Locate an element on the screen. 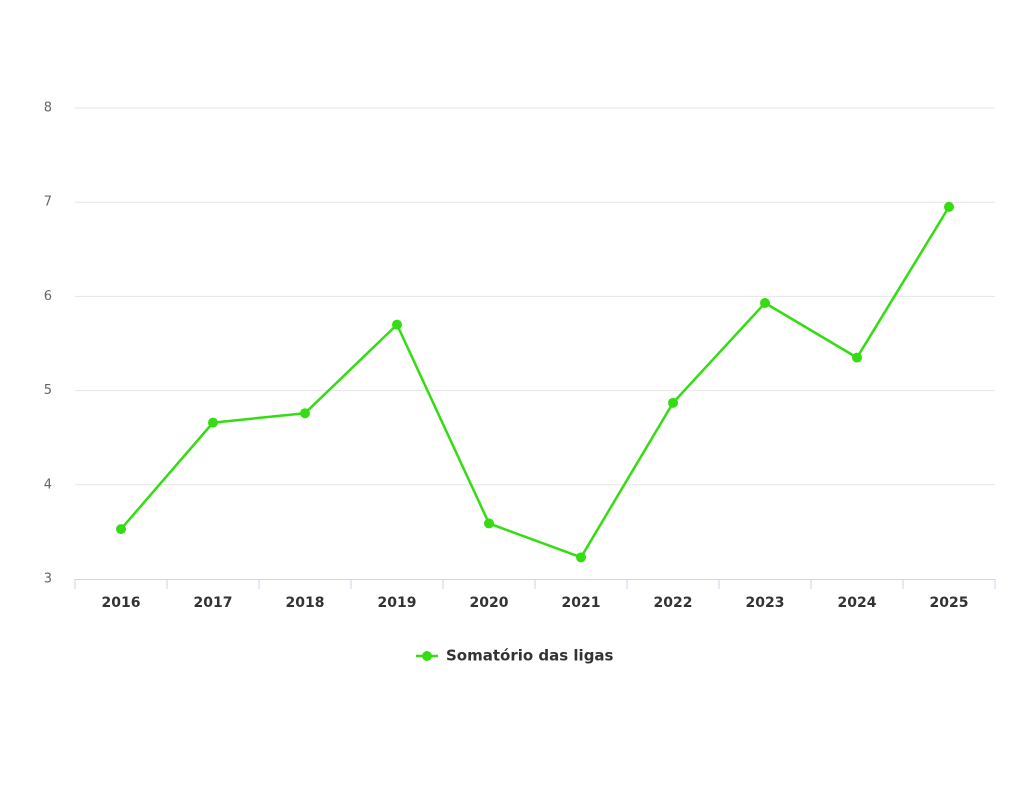 Image resolution: width=1024 pixels, height=785 pixels. y-tick-label: 5 is located at coordinates (48, 390).